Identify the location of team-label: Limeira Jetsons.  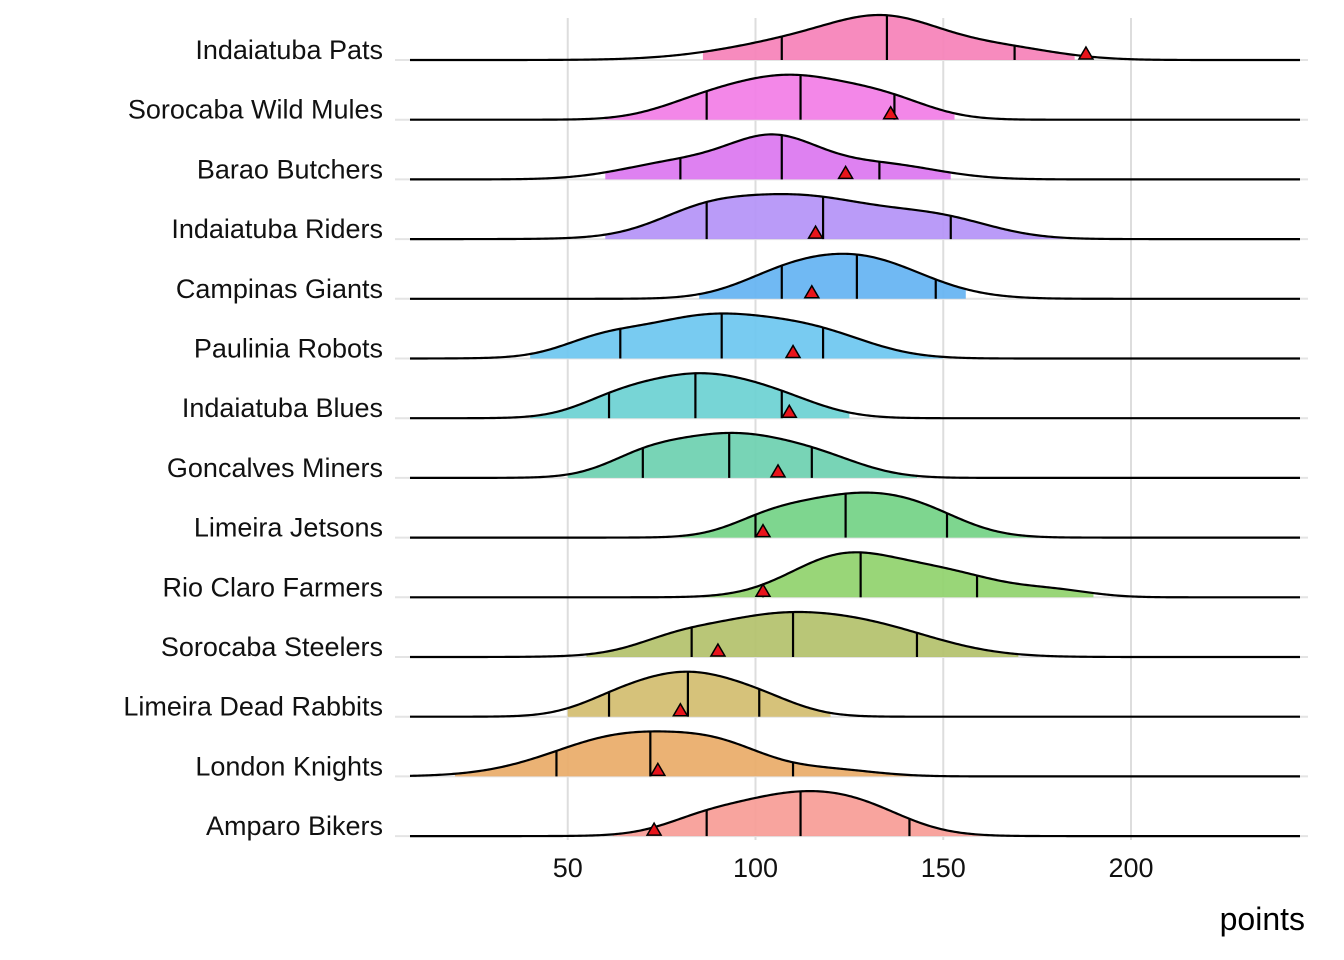
(288, 528).